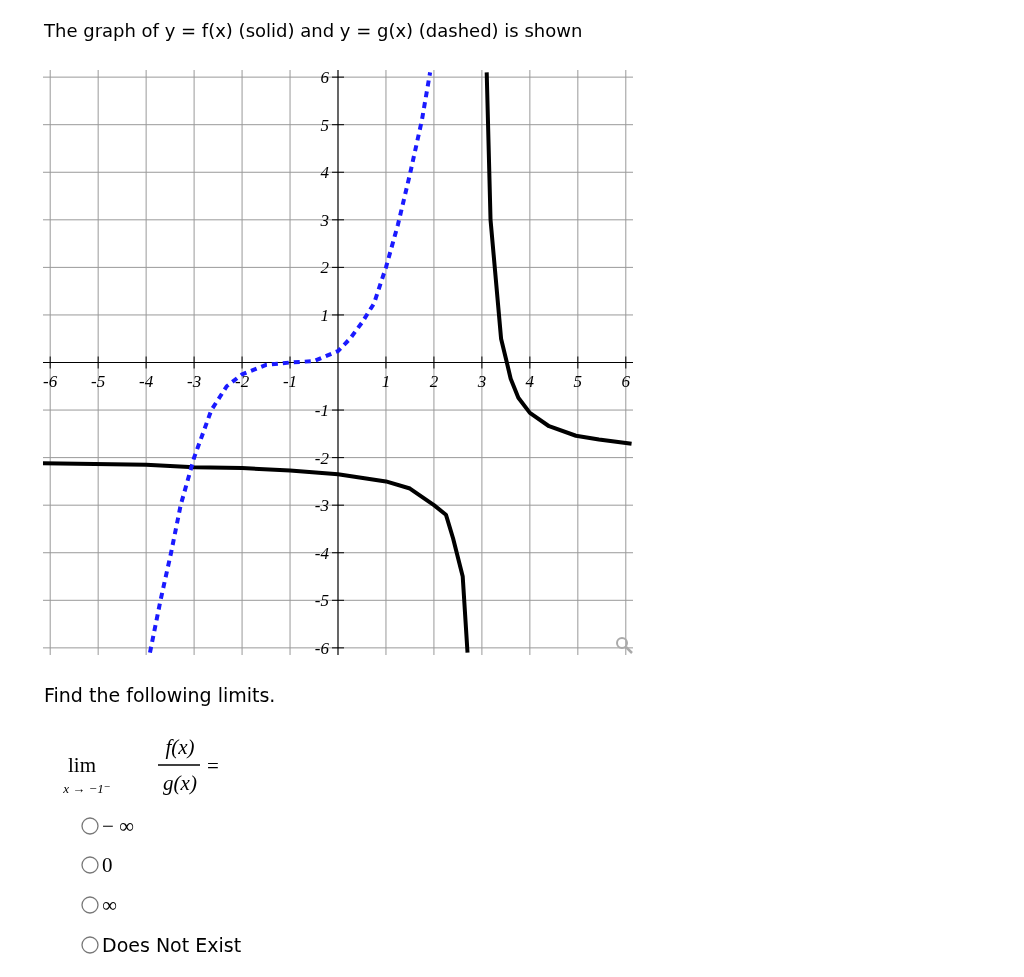  I want to click on text: f(x), so click(180, 747).